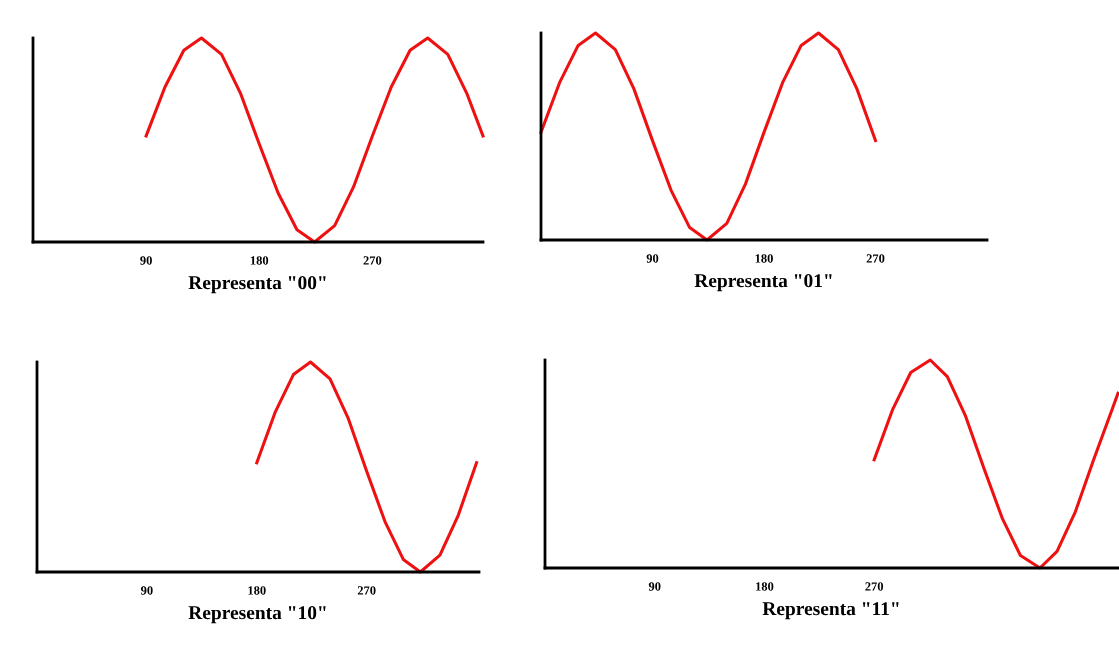  What do you see at coordinates (830, 611) in the screenshot?
I see `x-axis-title: Representa "11"` at bounding box center [830, 611].